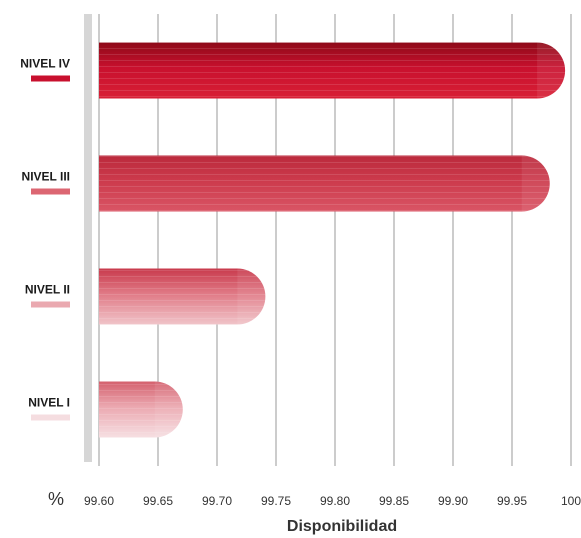 This screenshot has height=538, width=581. What do you see at coordinates (217, 501) in the screenshot?
I see `x-tick-label: 99.70` at bounding box center [217, 501].